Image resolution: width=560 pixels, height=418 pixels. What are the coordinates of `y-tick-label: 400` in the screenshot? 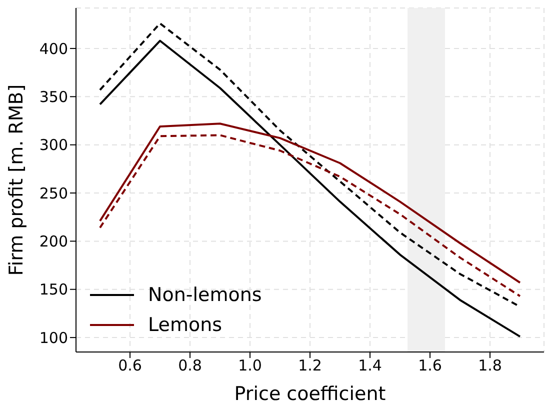 It's located at (53, 49).